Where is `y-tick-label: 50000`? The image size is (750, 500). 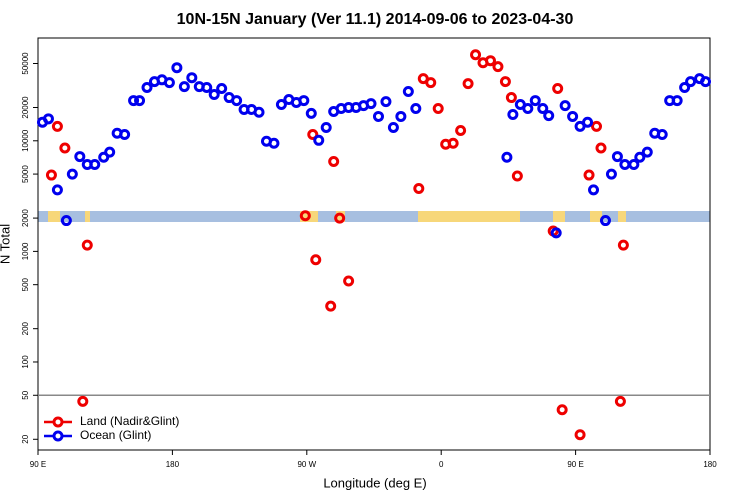 y-tick-label: 50000 is located at coordinates (25, 63).